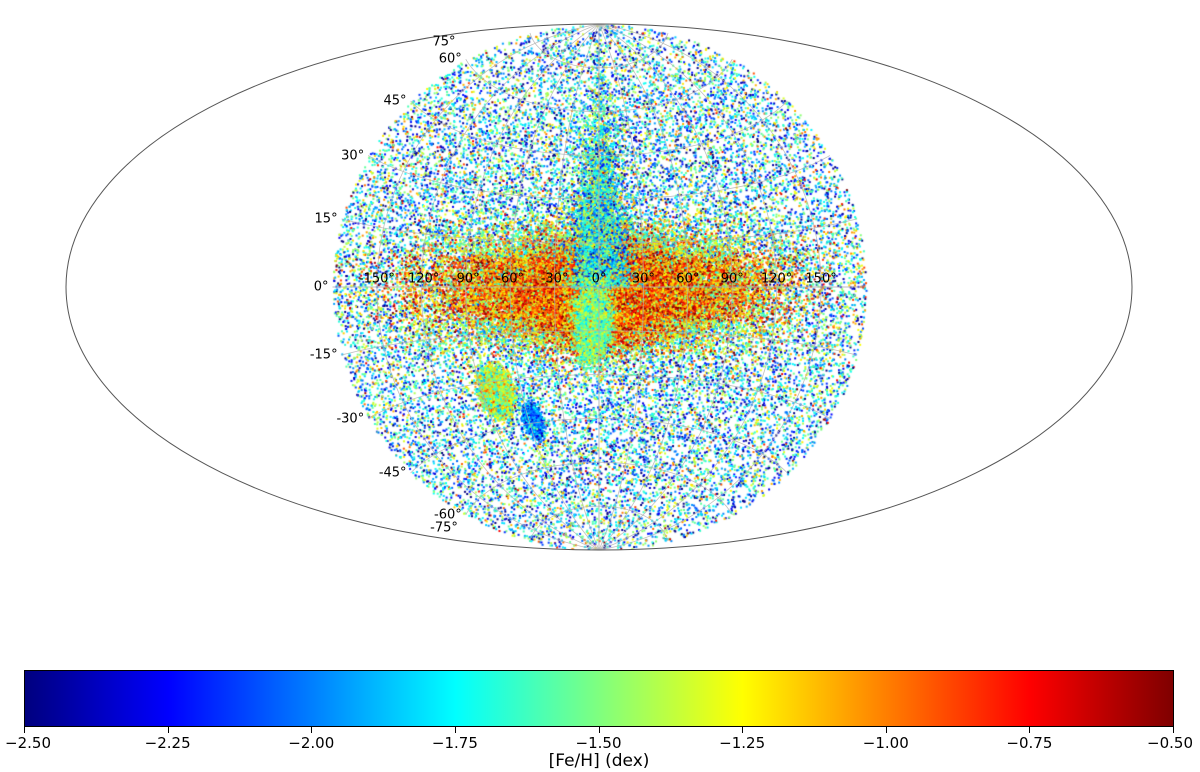  Describe the element at coordinates (776, 279) in the screenshot. I see `longitude-tick-label: 120°` at that location.